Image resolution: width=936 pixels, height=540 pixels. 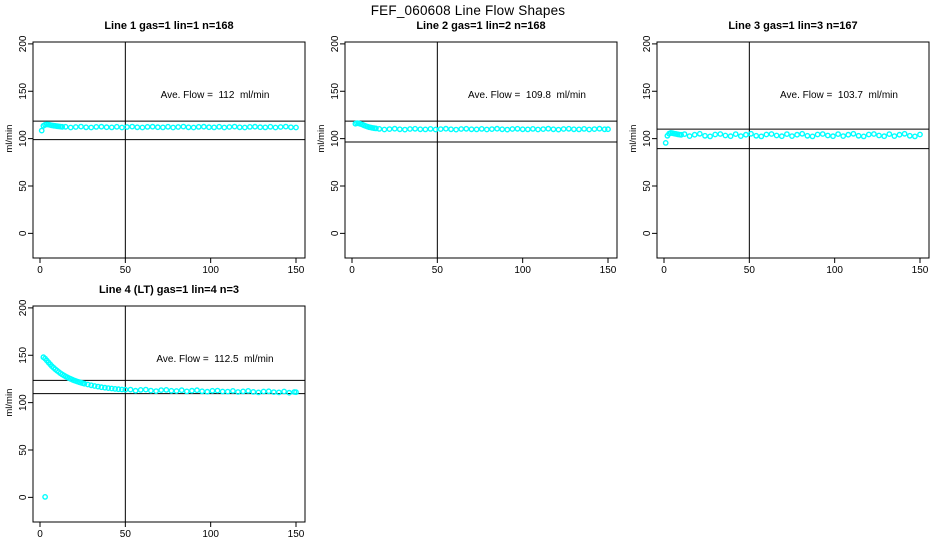 What do you see at coordinates (468, 10) in the screenshot?
I see `figure-title: FEF_060608 Line Flow Shapes` at bounding box center [468, 10].